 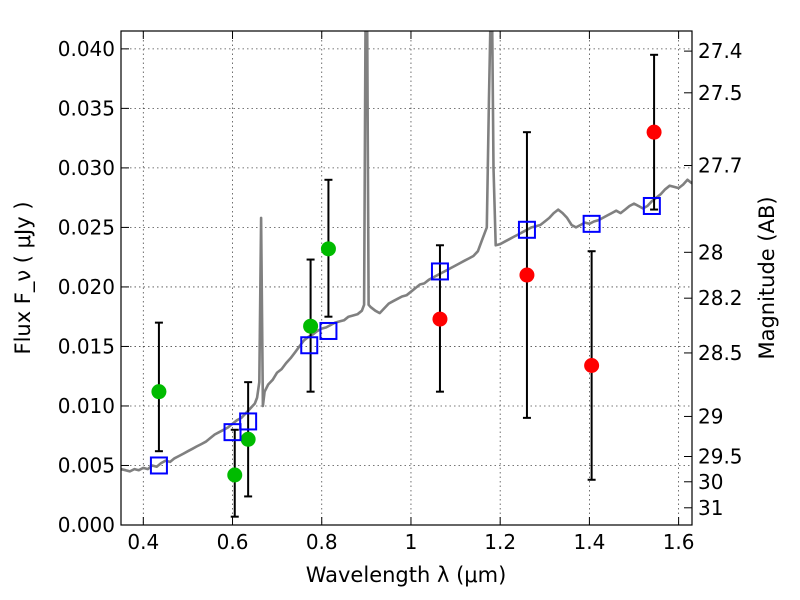 What do you see at coordinates (720, 298) in the screenshot?
I see `right-tick-label: 28.2` at bounding box center [720, 298].